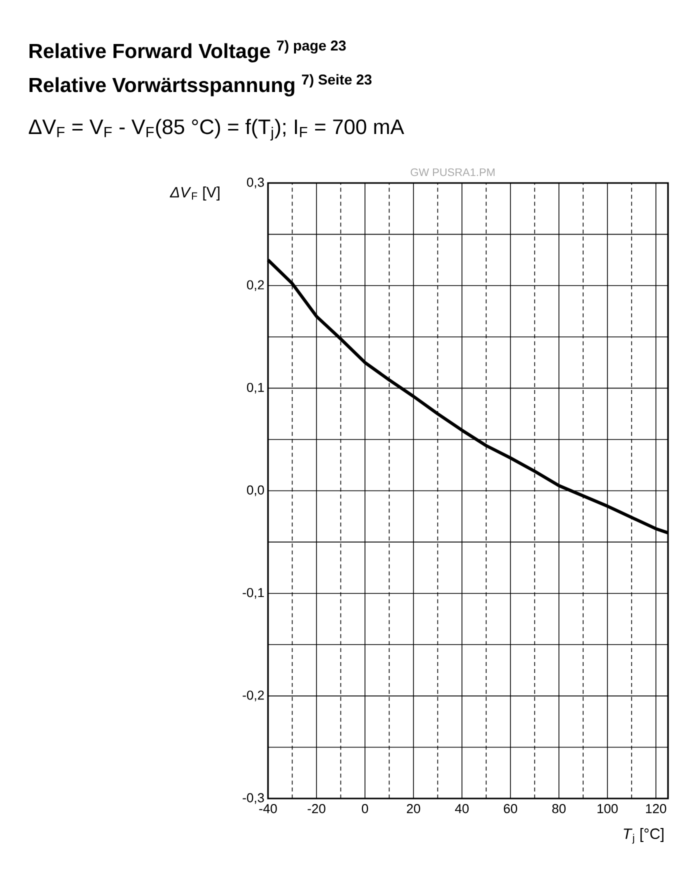 The image size is (675, 887). I want to click on y-tick-label: 0,0, so click(255, 490).